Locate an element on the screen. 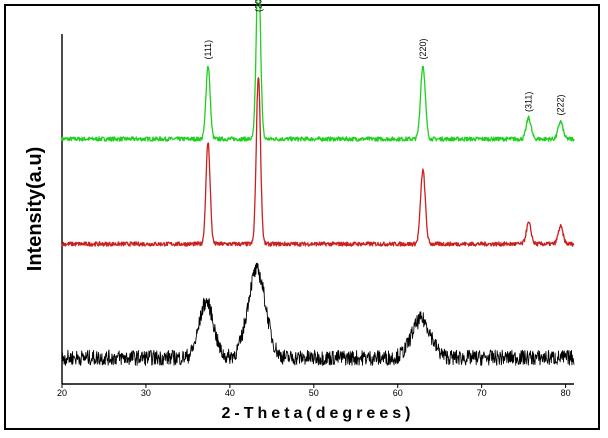  y-axis-title: Intensity(a.u) is located at coordinates (35, 209).